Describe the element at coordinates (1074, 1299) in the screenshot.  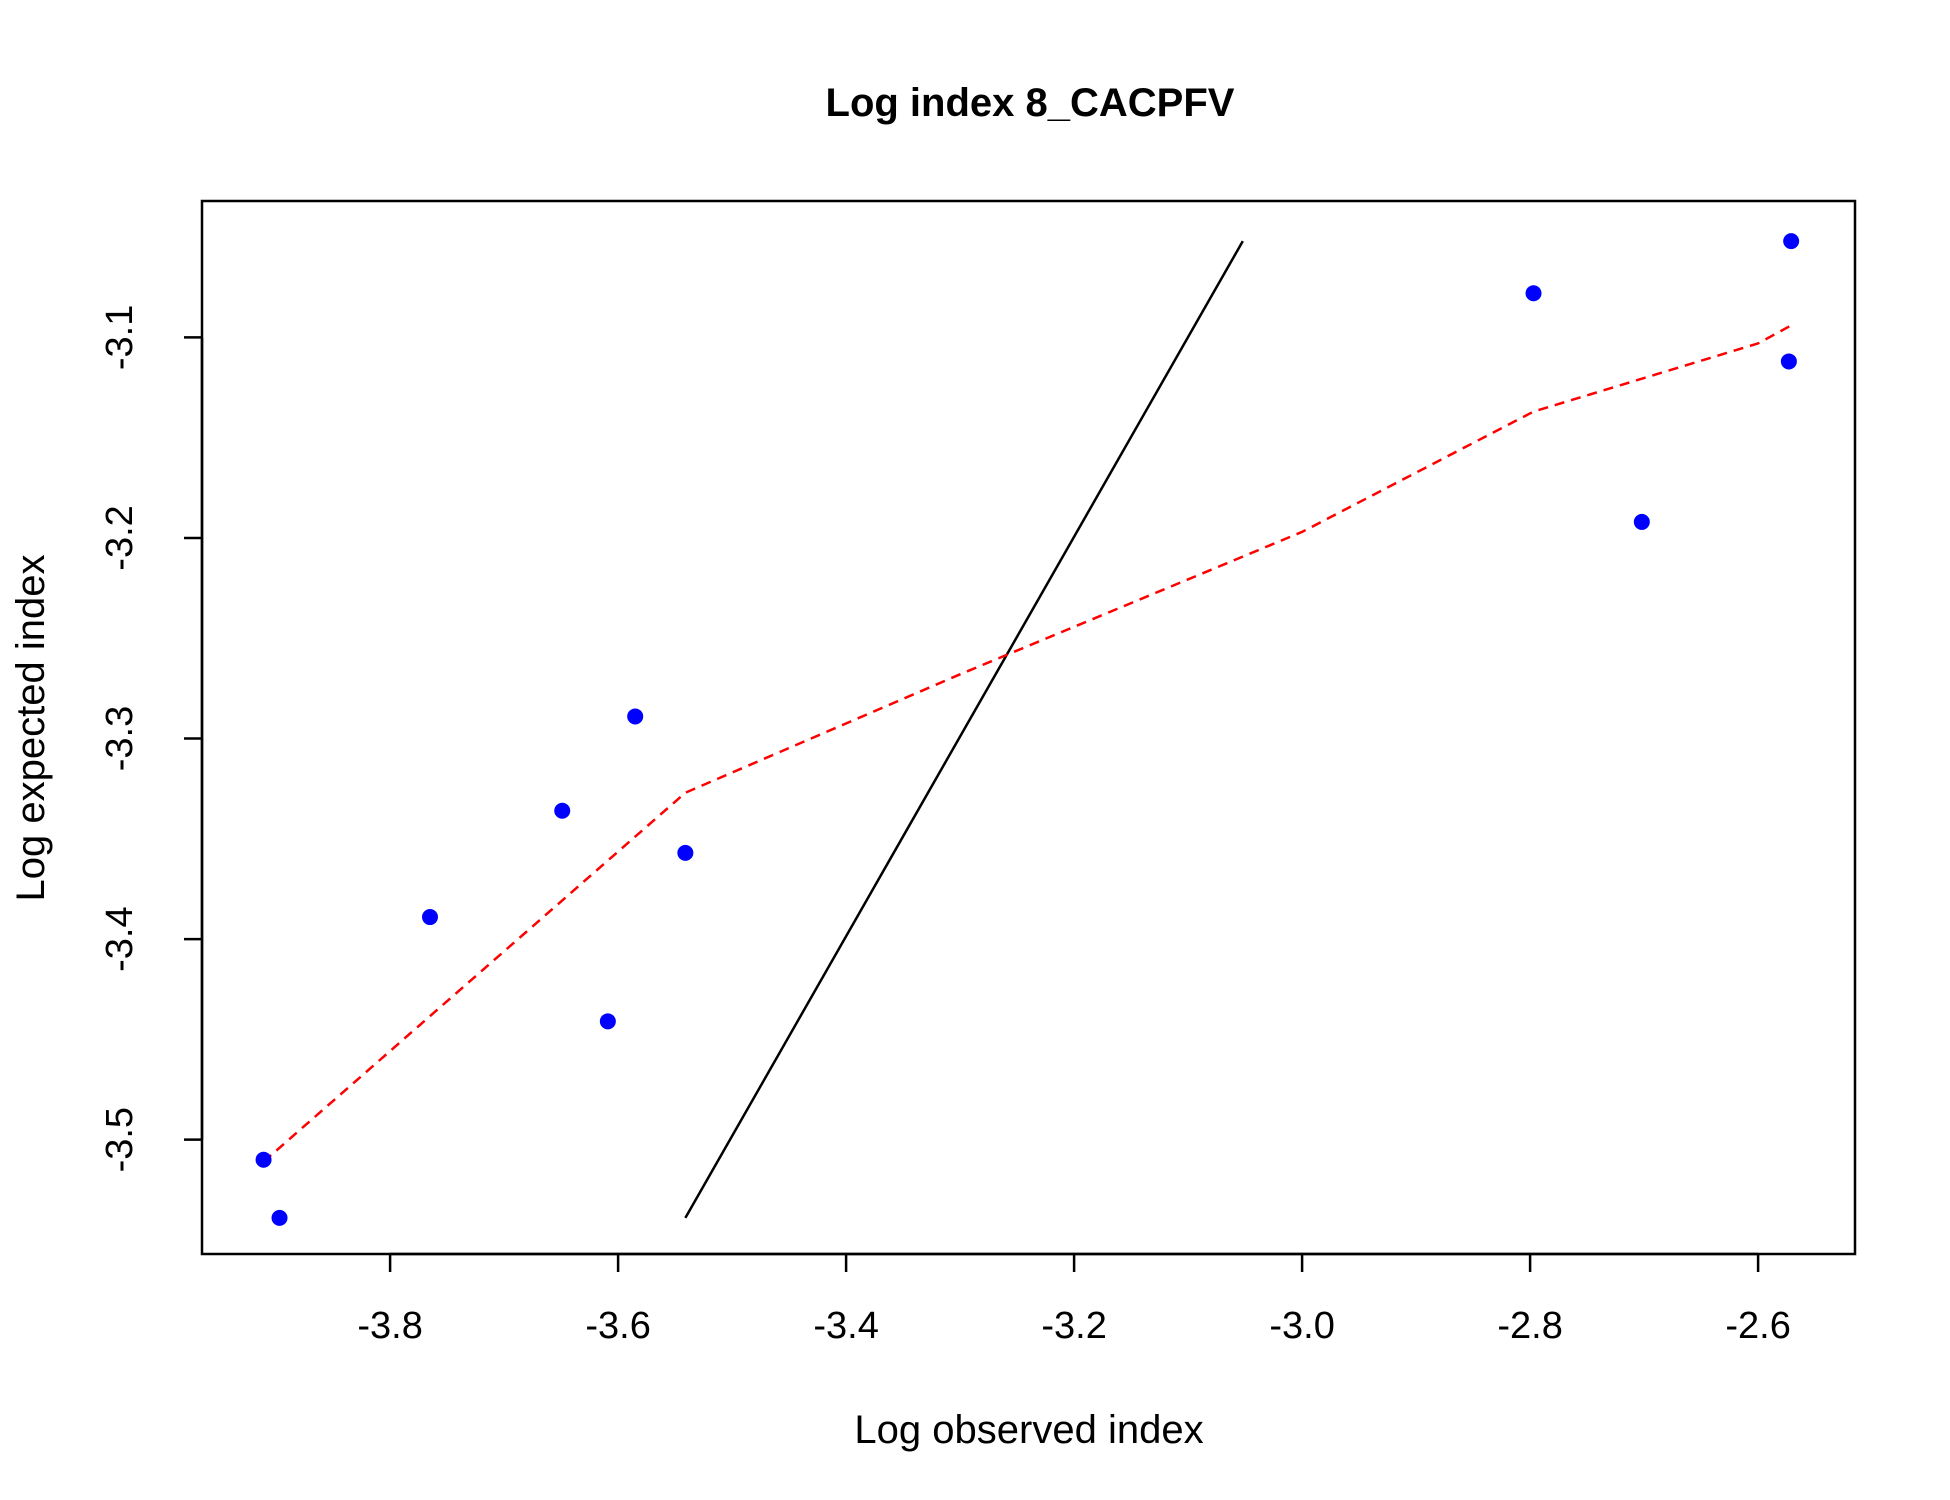
I see `x-axis: -3.8 -3.6 -3.4 -3.2 -3.0 -2.8 -2.6` at that location.